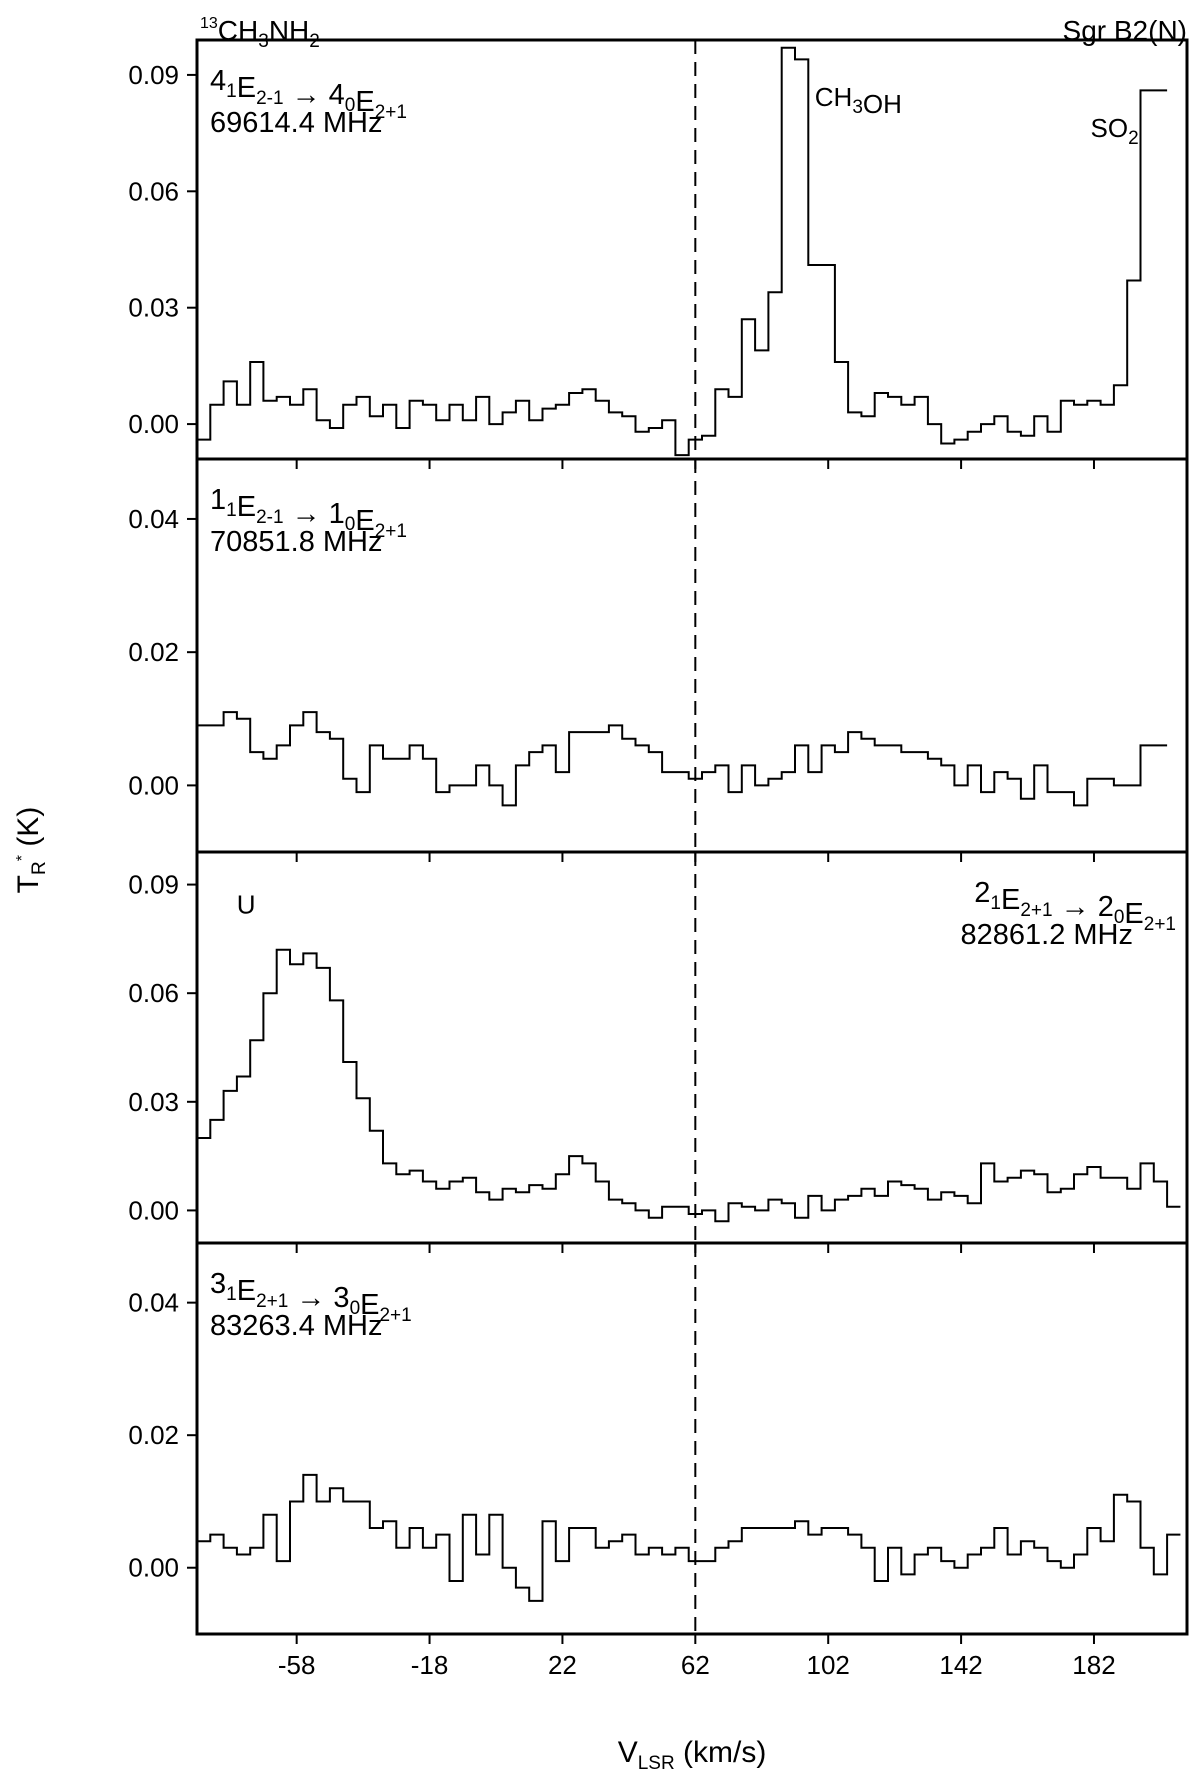 The image size is (1200, 1775). What do you see at coordinates (1047, 935) in the screenshot?
I see `frequency-label: 82861.2 MHz` at bounding box center [1047, 935].